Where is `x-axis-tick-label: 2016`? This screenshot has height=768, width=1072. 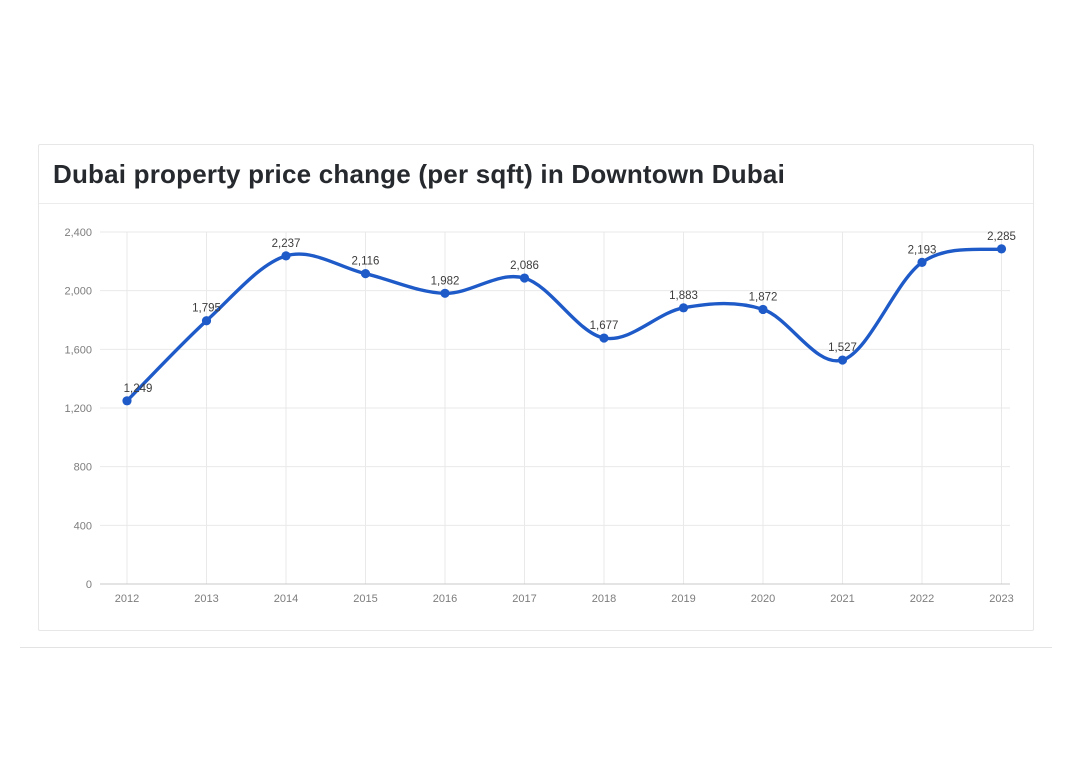
x-axis-tick-label: 2016 is located at coordinates (445, 599).